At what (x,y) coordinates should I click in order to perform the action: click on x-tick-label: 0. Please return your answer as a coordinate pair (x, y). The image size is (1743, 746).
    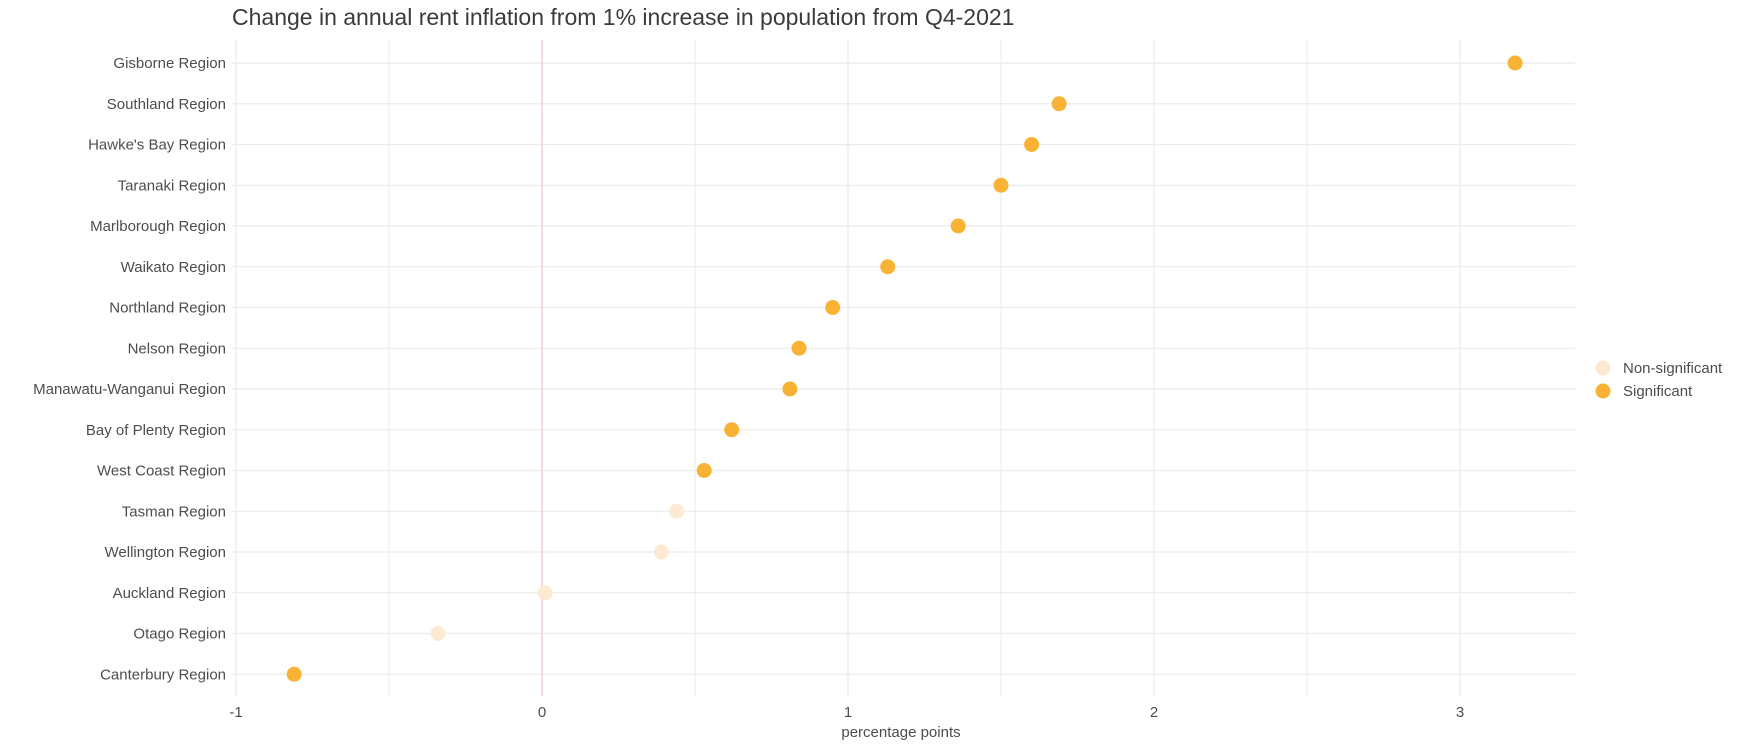
    Looking at the image, I should click on (542, 712).